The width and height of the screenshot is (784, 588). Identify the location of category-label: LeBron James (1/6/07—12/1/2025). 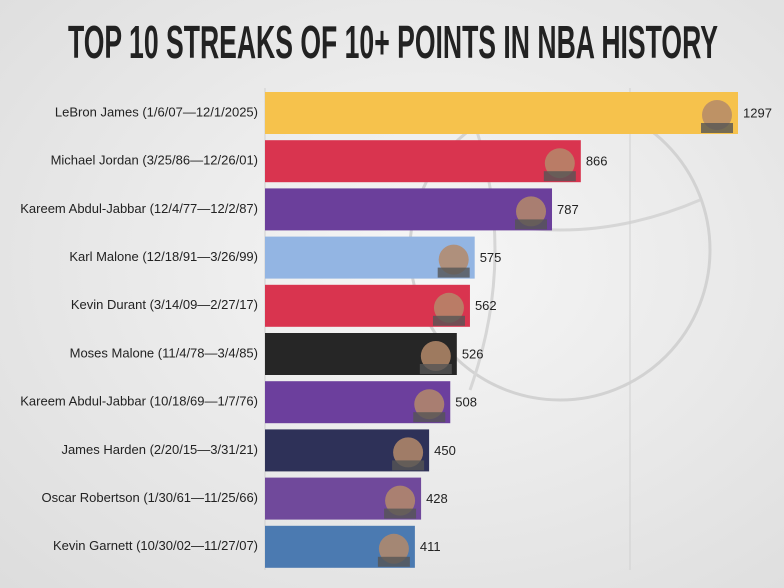
(156, 111).